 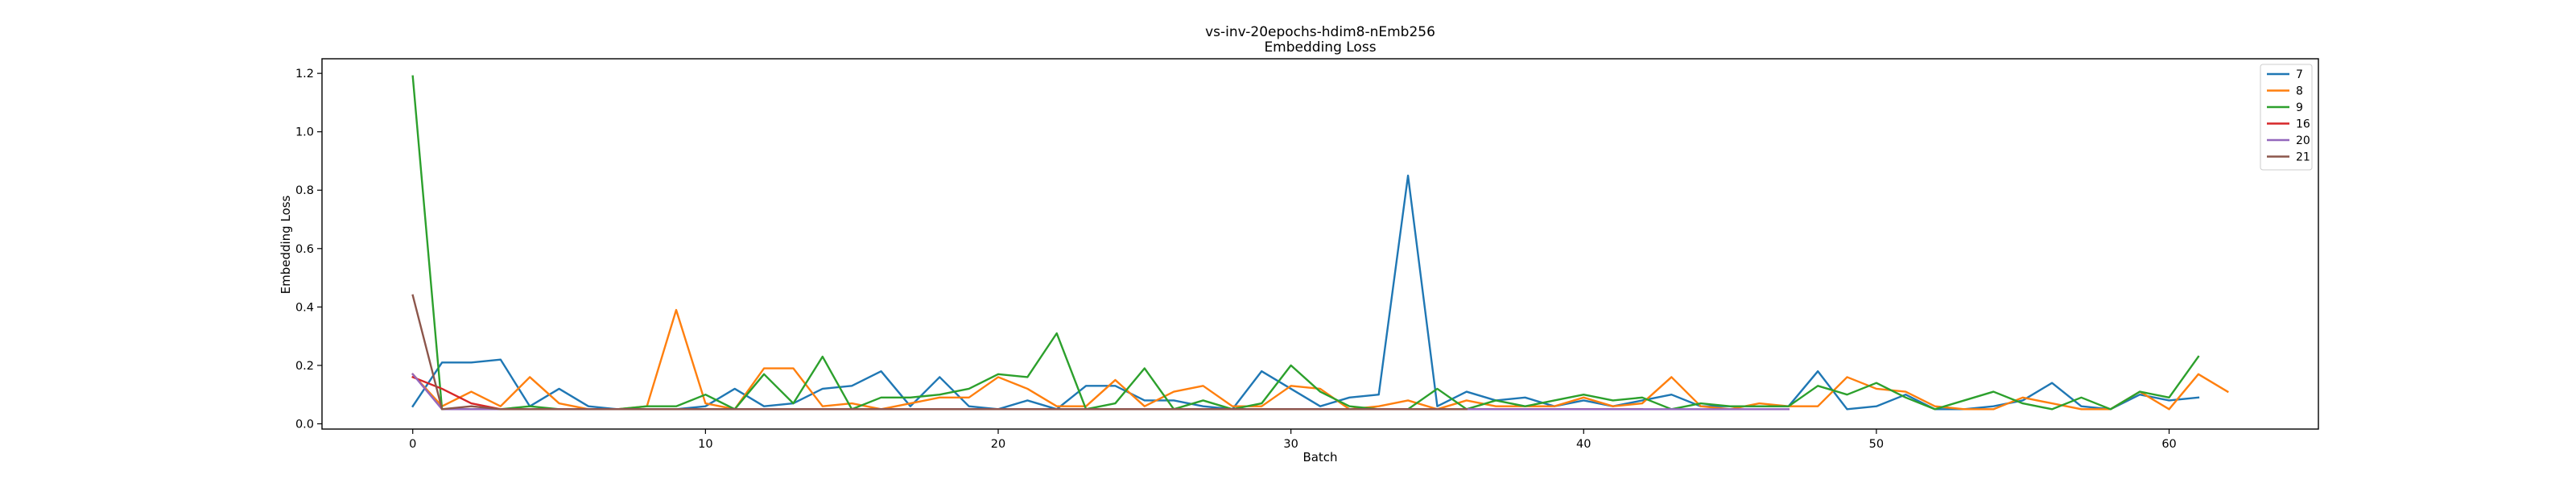 What do you see at coordinates (1320, 47) in the screenshot?
I see `chart-subtitle: Embedding Loss` at bounding box center [1320, 47].